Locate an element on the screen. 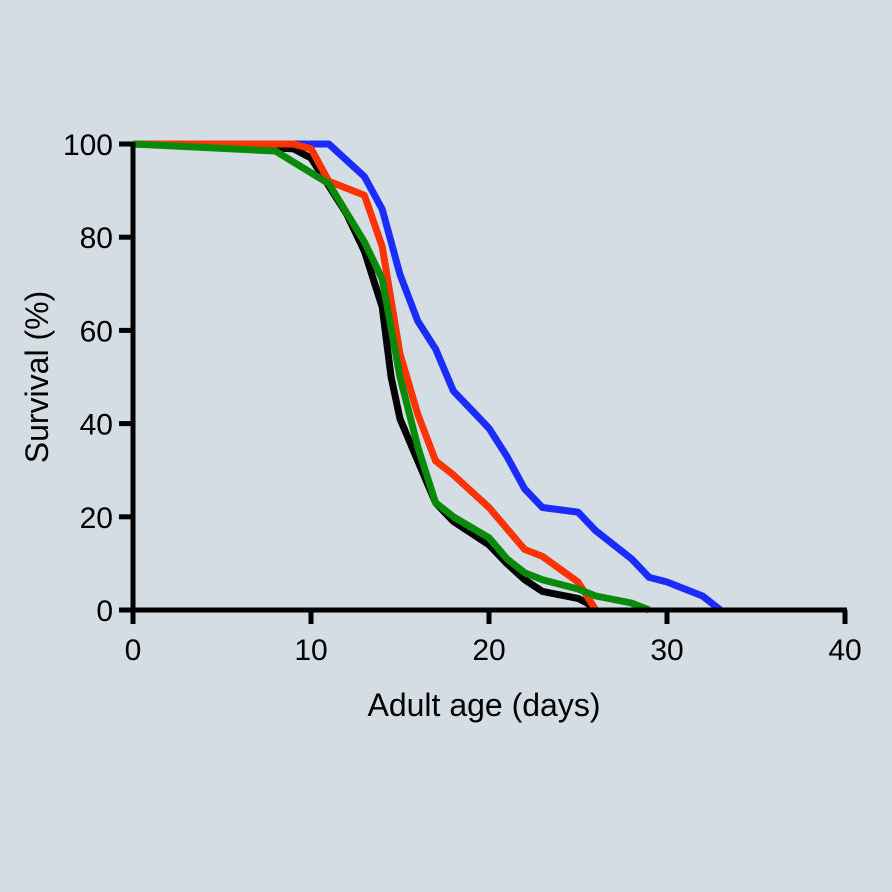  x-tick-label: 40 is located at coordinates (844, 650).